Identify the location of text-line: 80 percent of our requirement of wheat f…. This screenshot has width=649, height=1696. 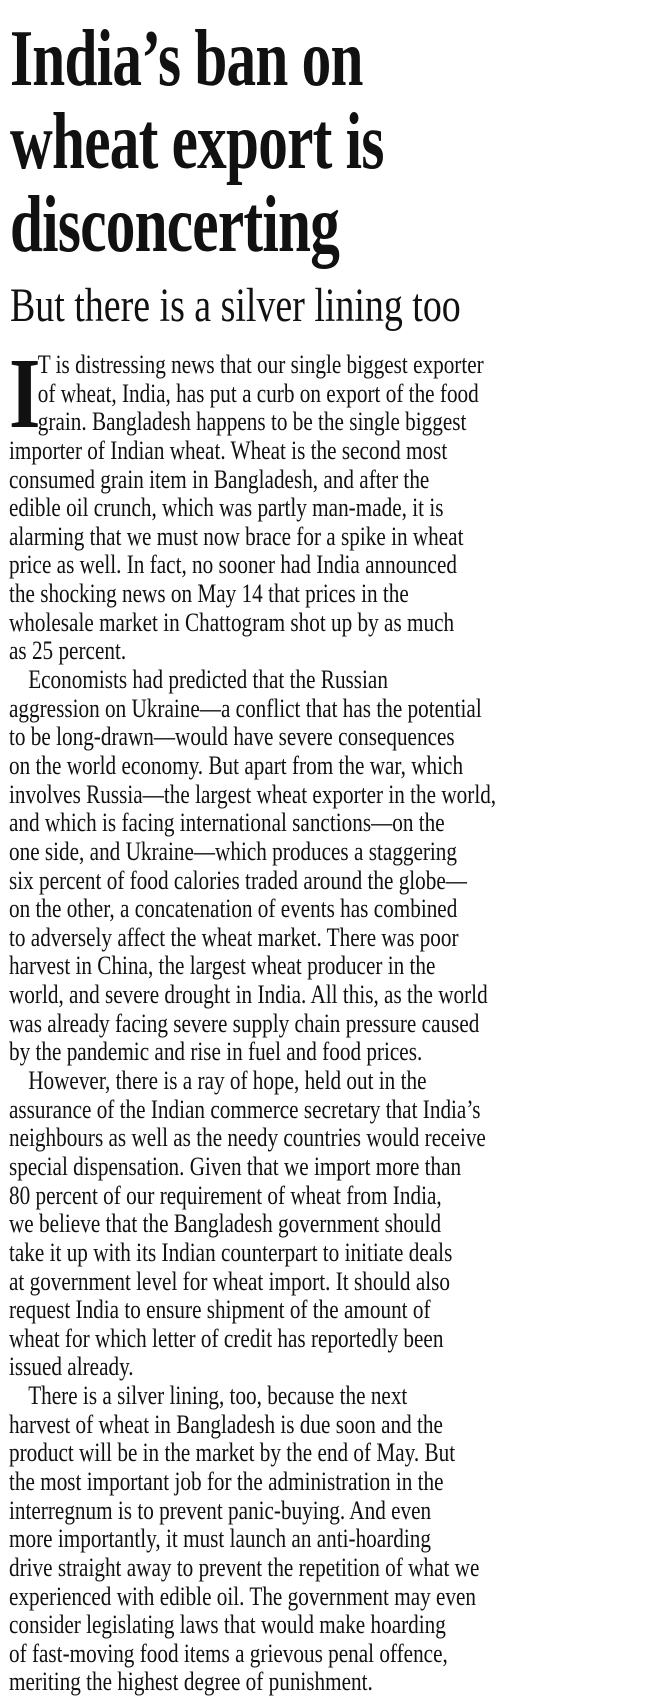
(225, 1194).